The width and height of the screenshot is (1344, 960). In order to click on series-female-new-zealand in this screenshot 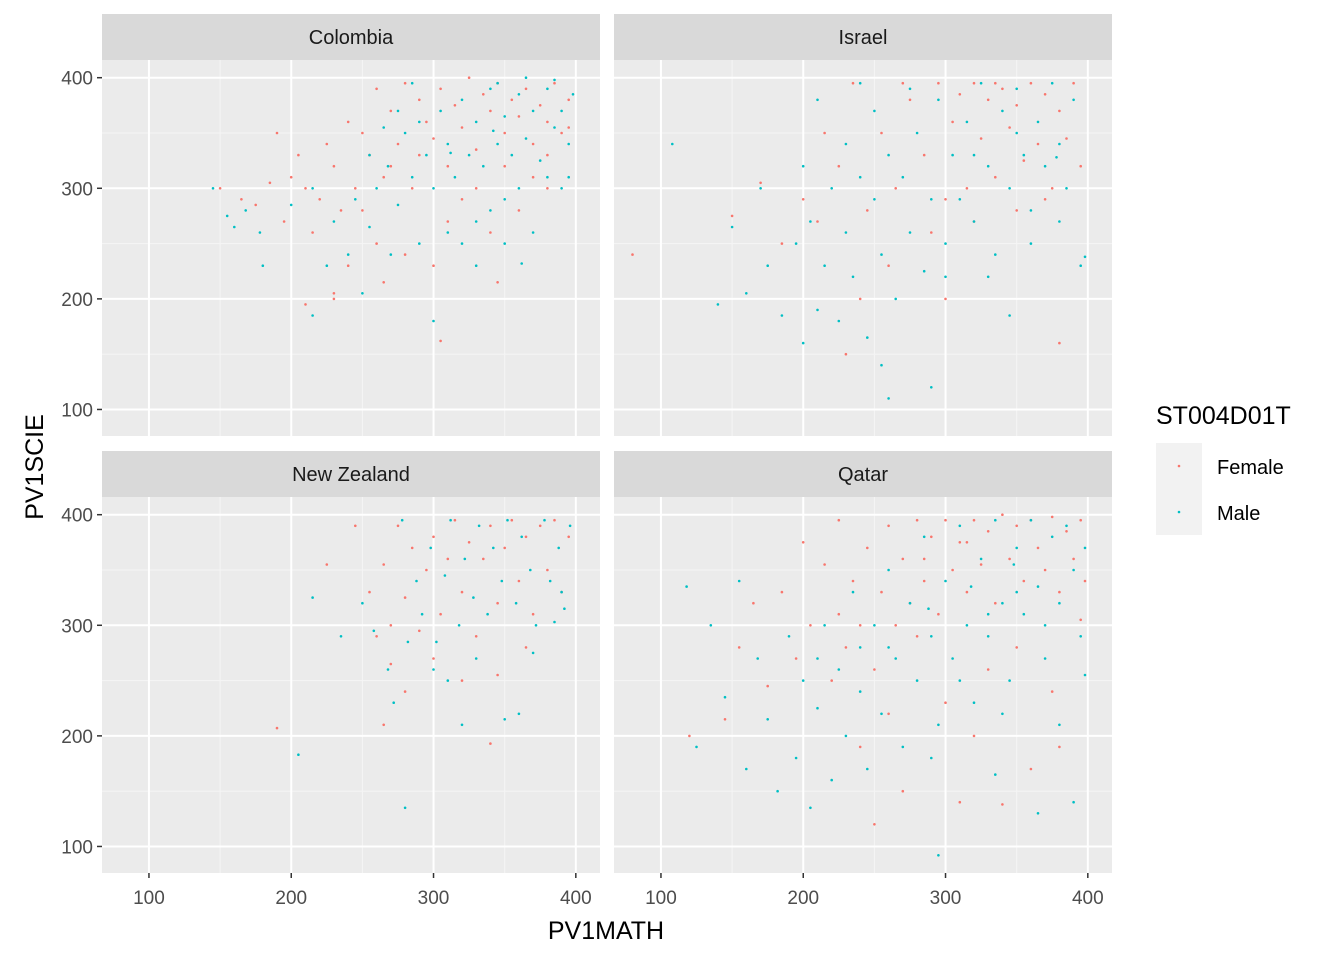, I will do `click(422, 631)`.